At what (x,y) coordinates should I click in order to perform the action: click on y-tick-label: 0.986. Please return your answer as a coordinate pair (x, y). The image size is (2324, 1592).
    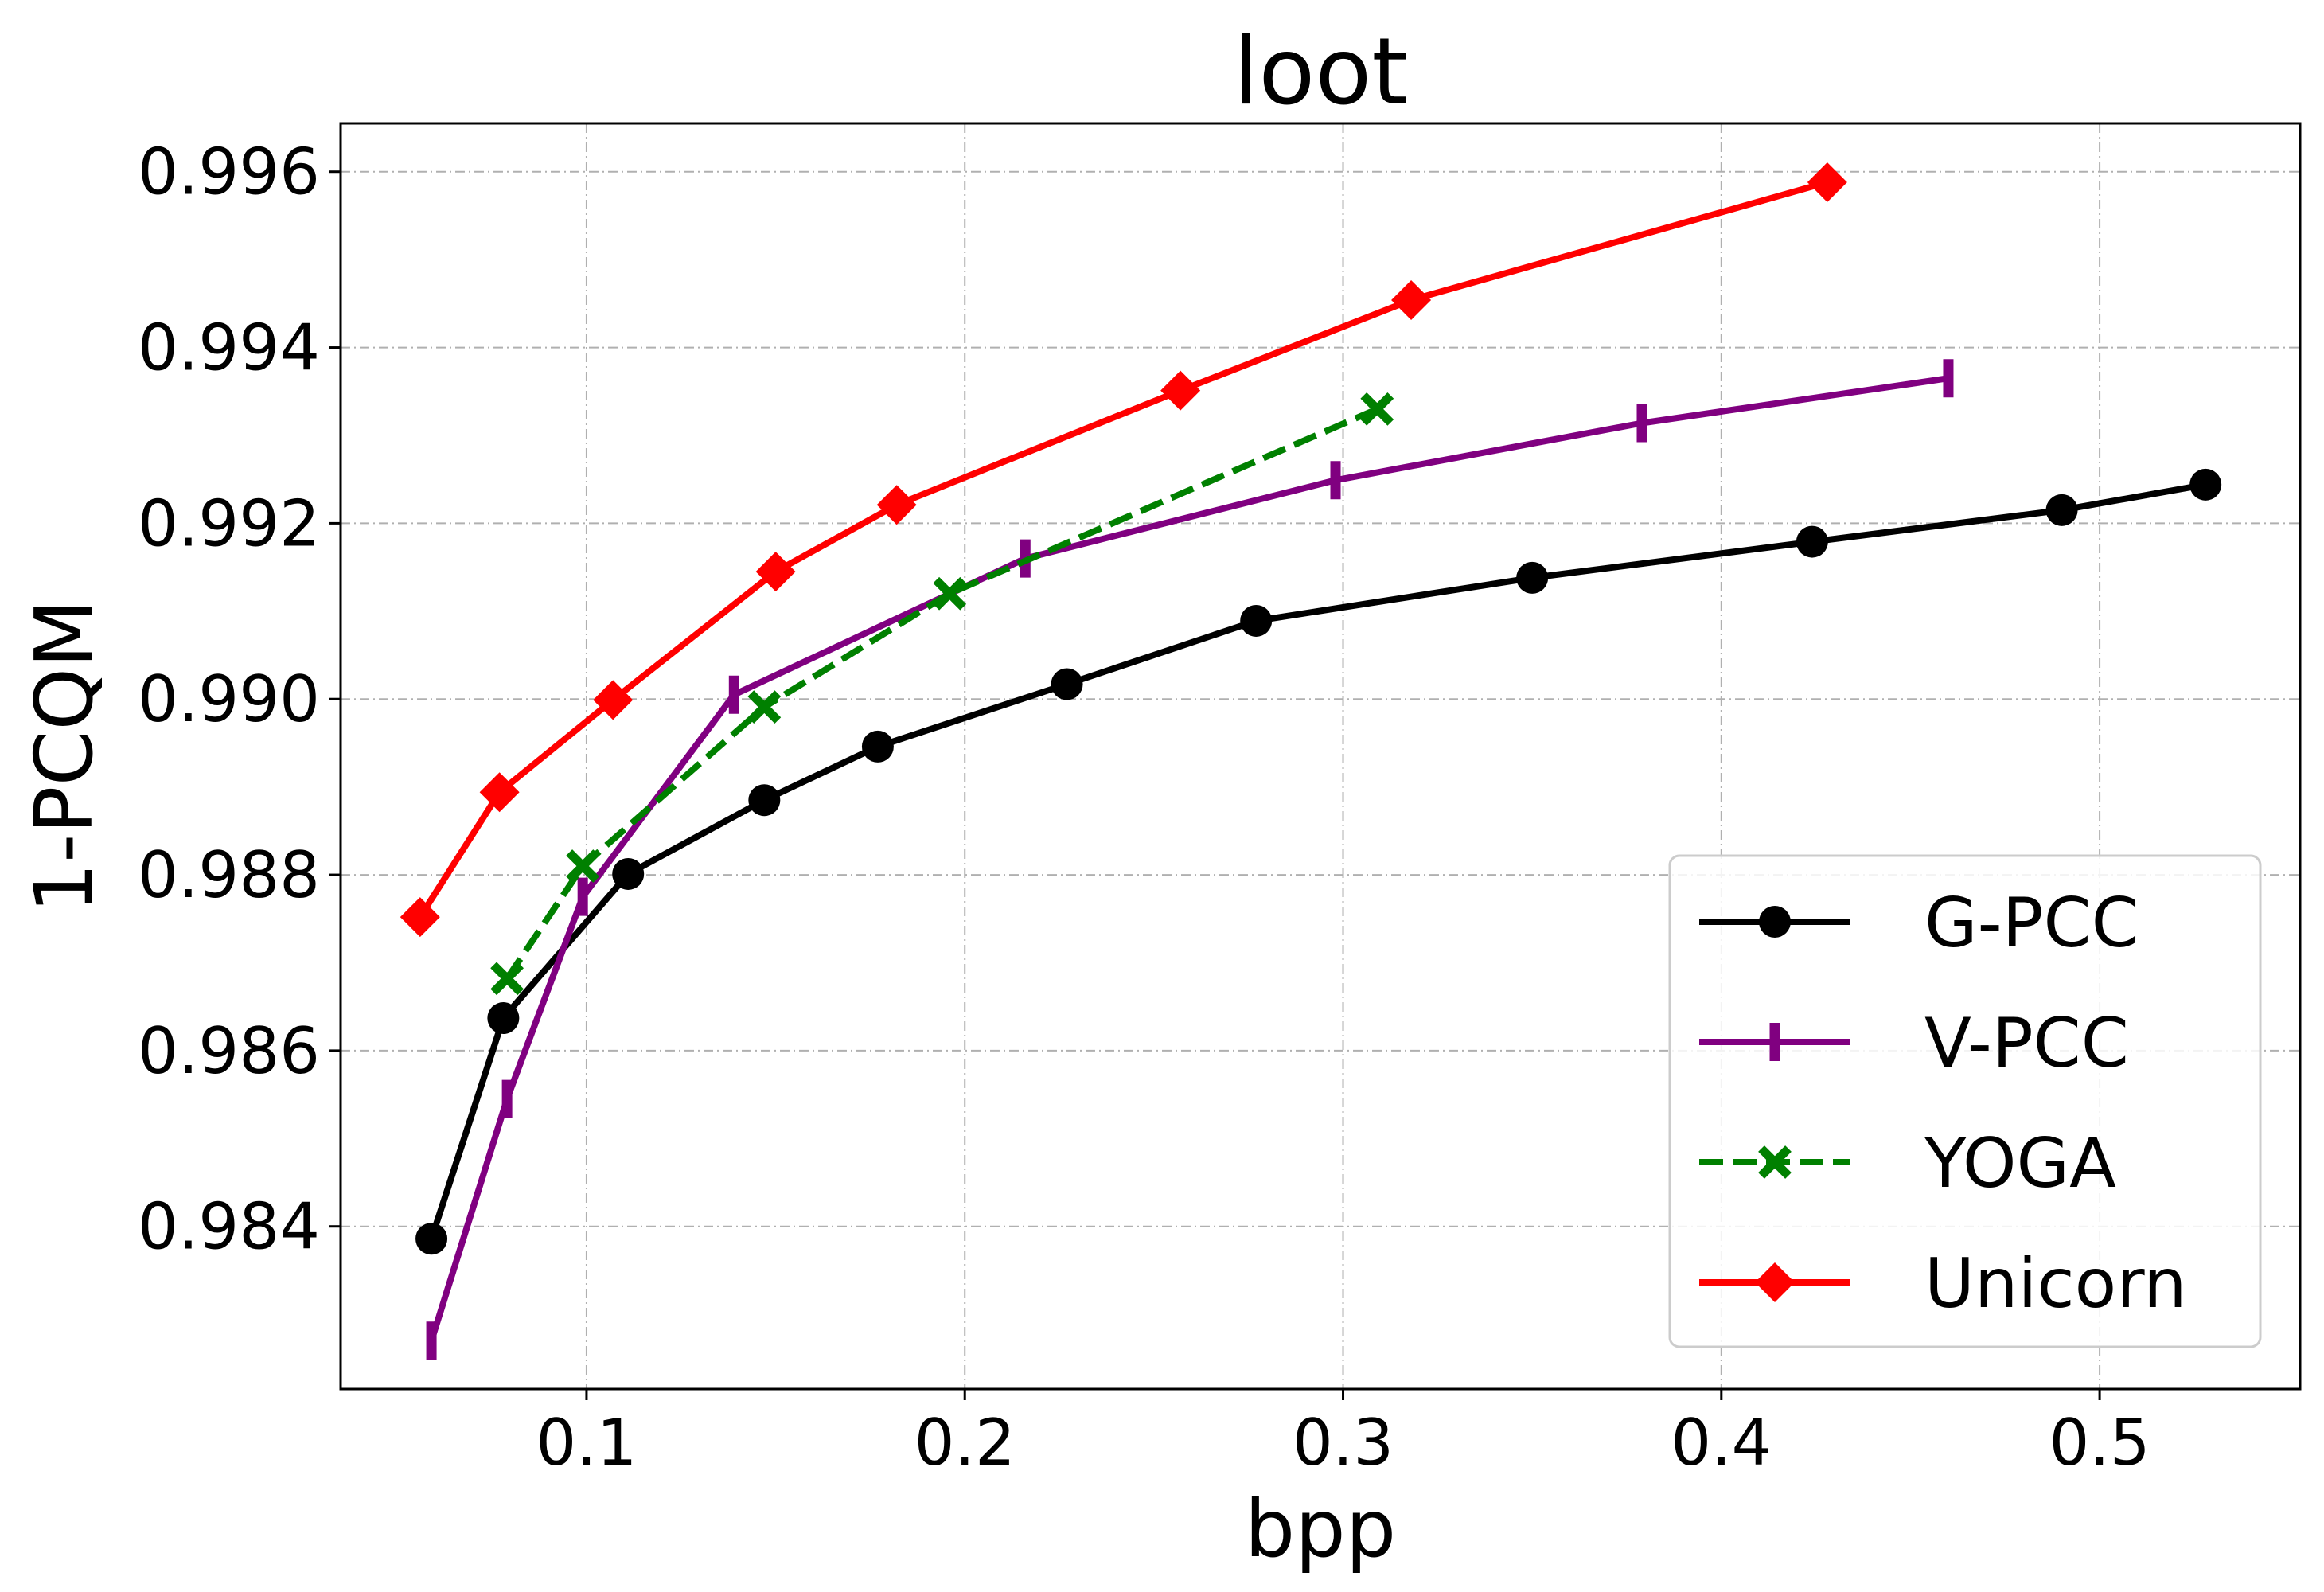
    Looking at the image, I should click on (229, 1051).